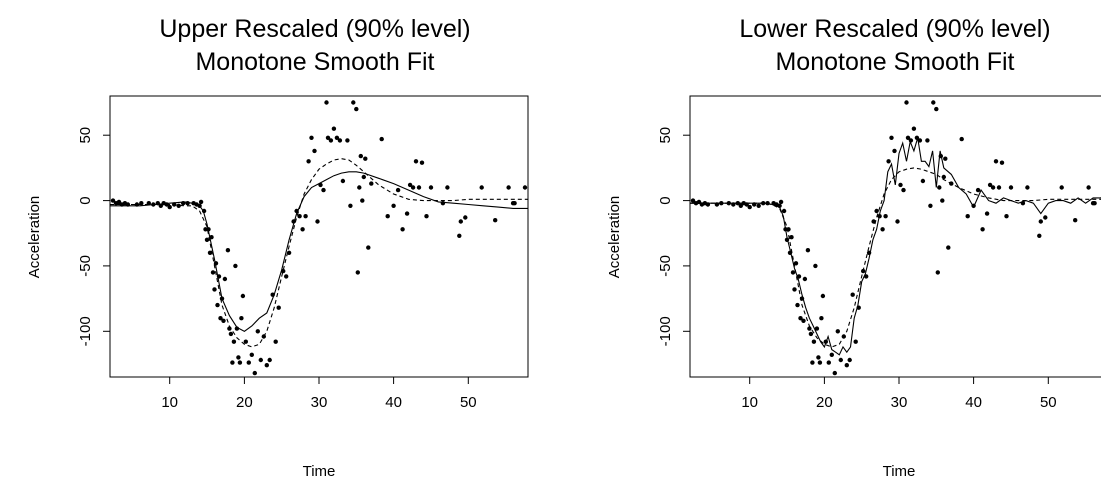 The height and width of the screenshot is (489, 1101). I want to click on fit-lines, so click(319, 253).